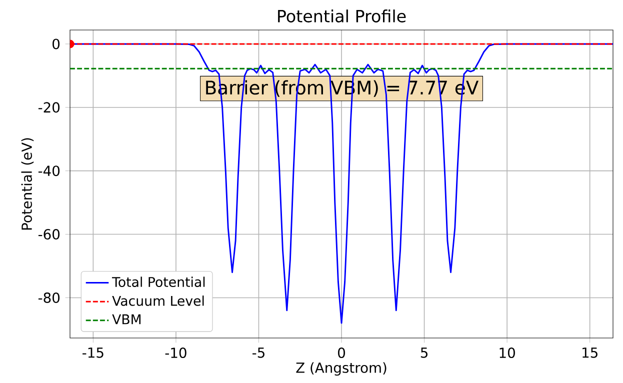  Describe the element at coordinates (590, 353) in the screenshot. I see `x-tick-label: 15` at that location.